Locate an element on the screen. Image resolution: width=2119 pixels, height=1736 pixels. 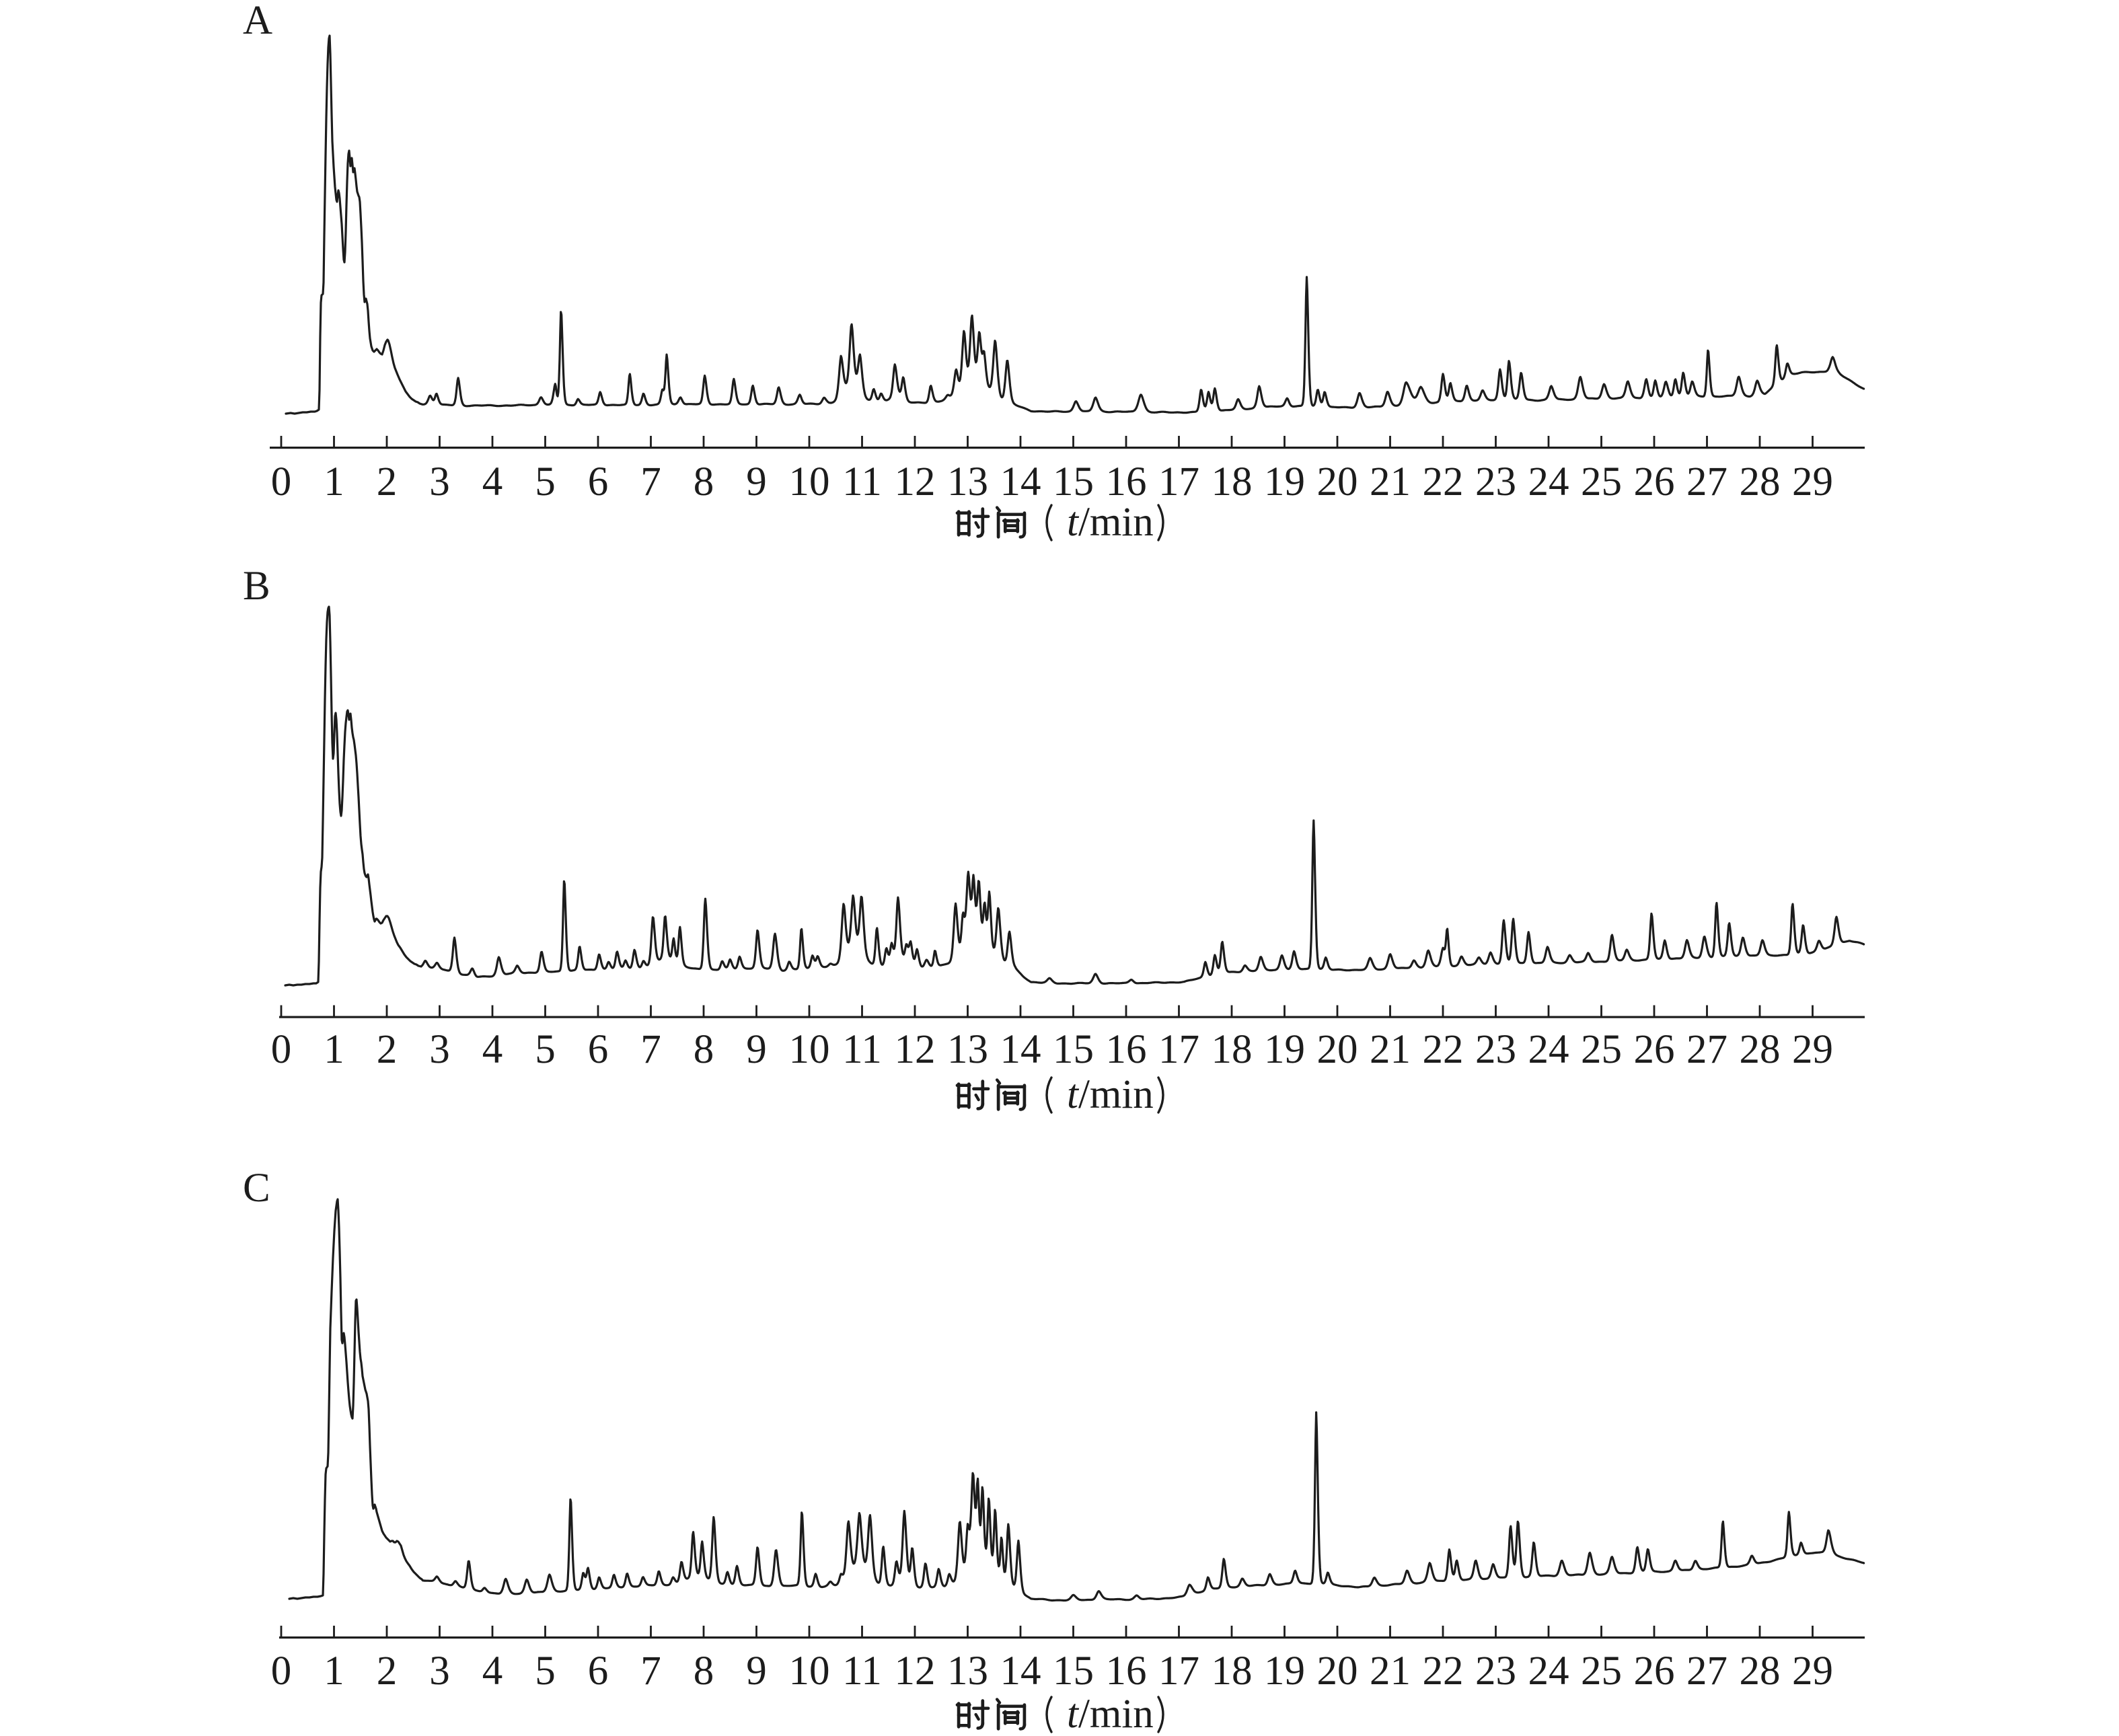
svg-text: C is located at coordinates (256, 1188).